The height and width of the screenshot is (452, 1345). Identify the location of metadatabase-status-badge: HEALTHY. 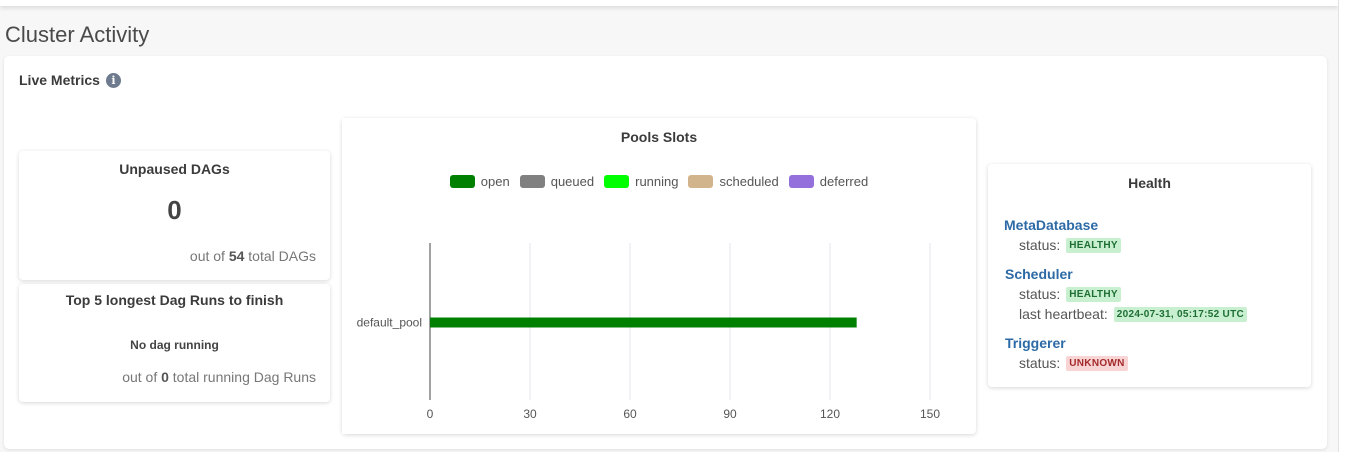
(1093, 245).